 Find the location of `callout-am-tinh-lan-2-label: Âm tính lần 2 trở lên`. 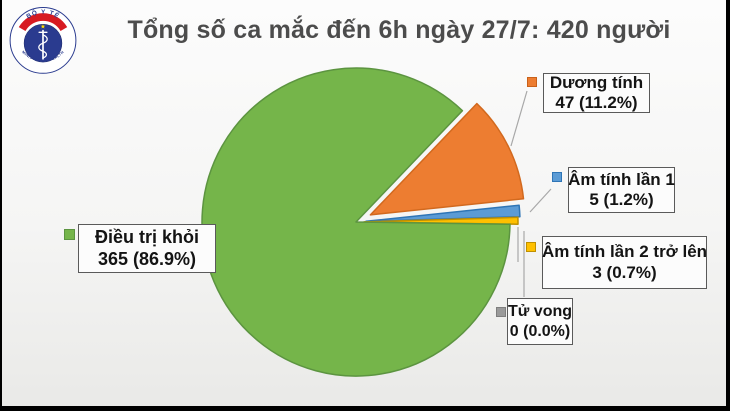

callout-am-tinh-lan-2-label: Âm tính lần 2 trở lên is located at coordinates (624, 252).